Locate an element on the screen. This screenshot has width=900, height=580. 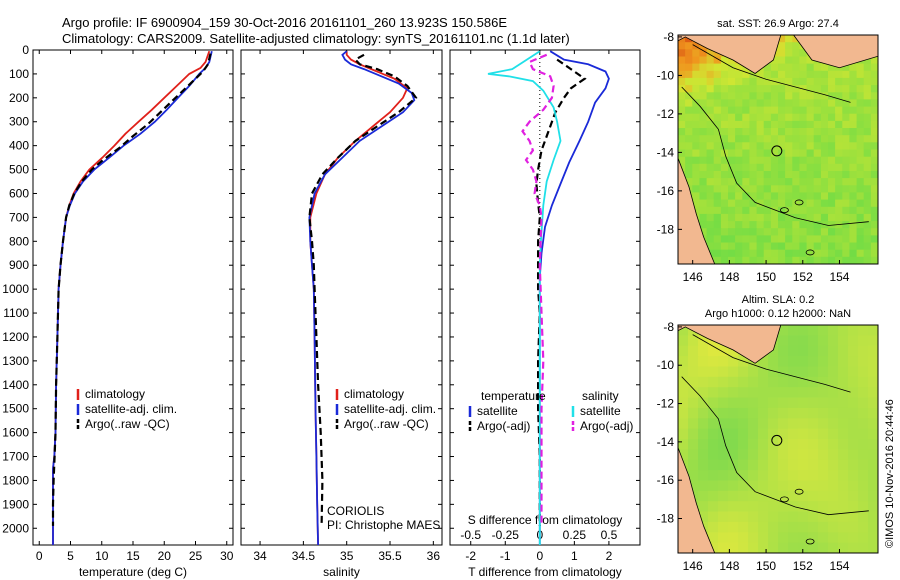
salinity-series-argo-raw-qc- is located at coordinates (363, 289).